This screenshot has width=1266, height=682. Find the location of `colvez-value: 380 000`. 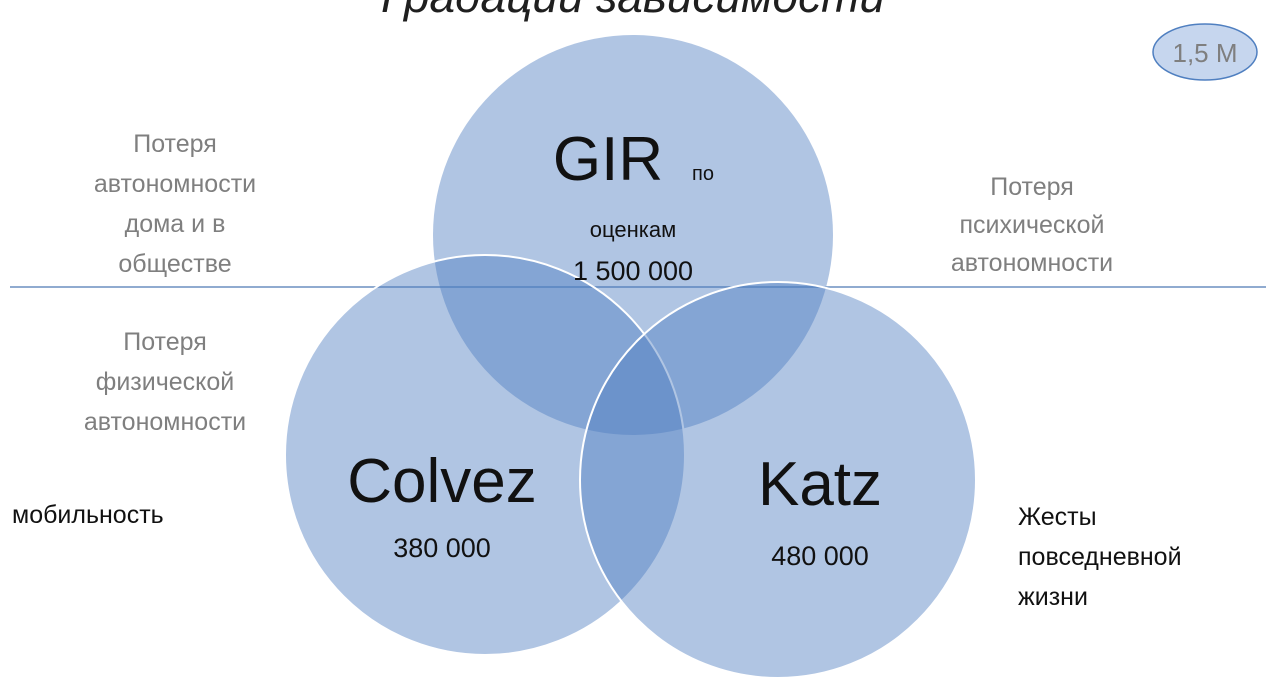

colvez-value: 380 000 is located at coordinates (442, 548).